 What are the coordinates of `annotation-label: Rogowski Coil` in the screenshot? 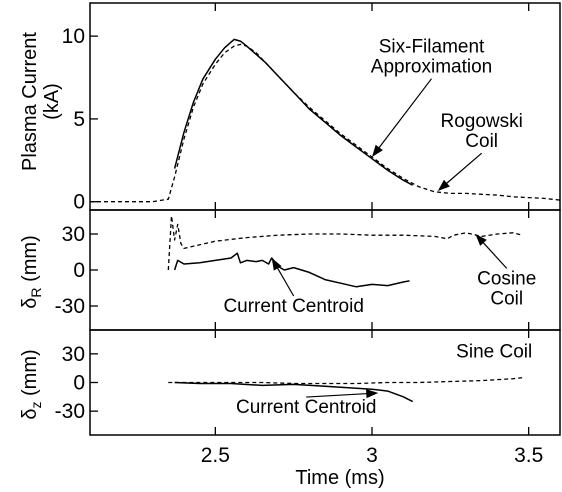 It's located at (481, 131).